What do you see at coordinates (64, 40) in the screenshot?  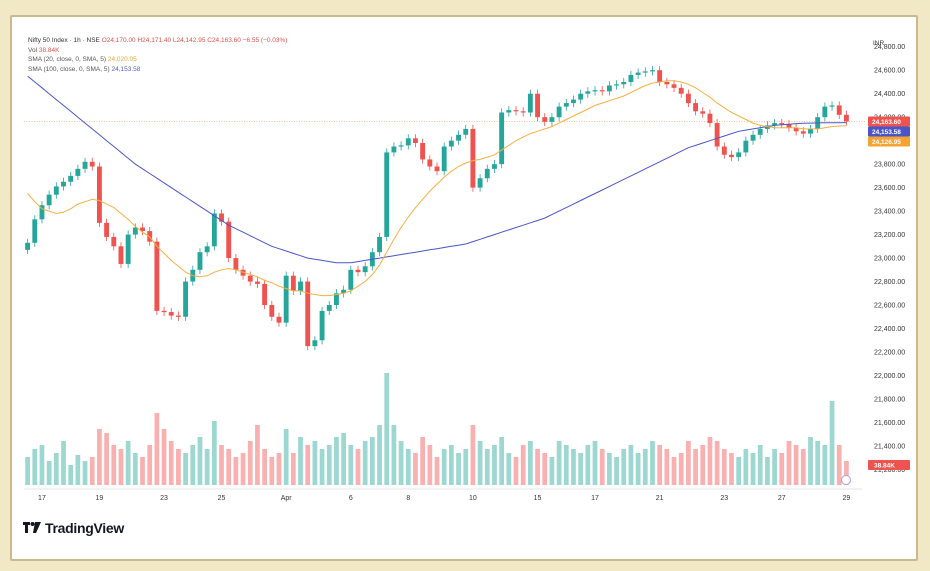 I see `legend-symbol: Nifty 50 Index · 1h · NSE` at bounding box center [64, 40].